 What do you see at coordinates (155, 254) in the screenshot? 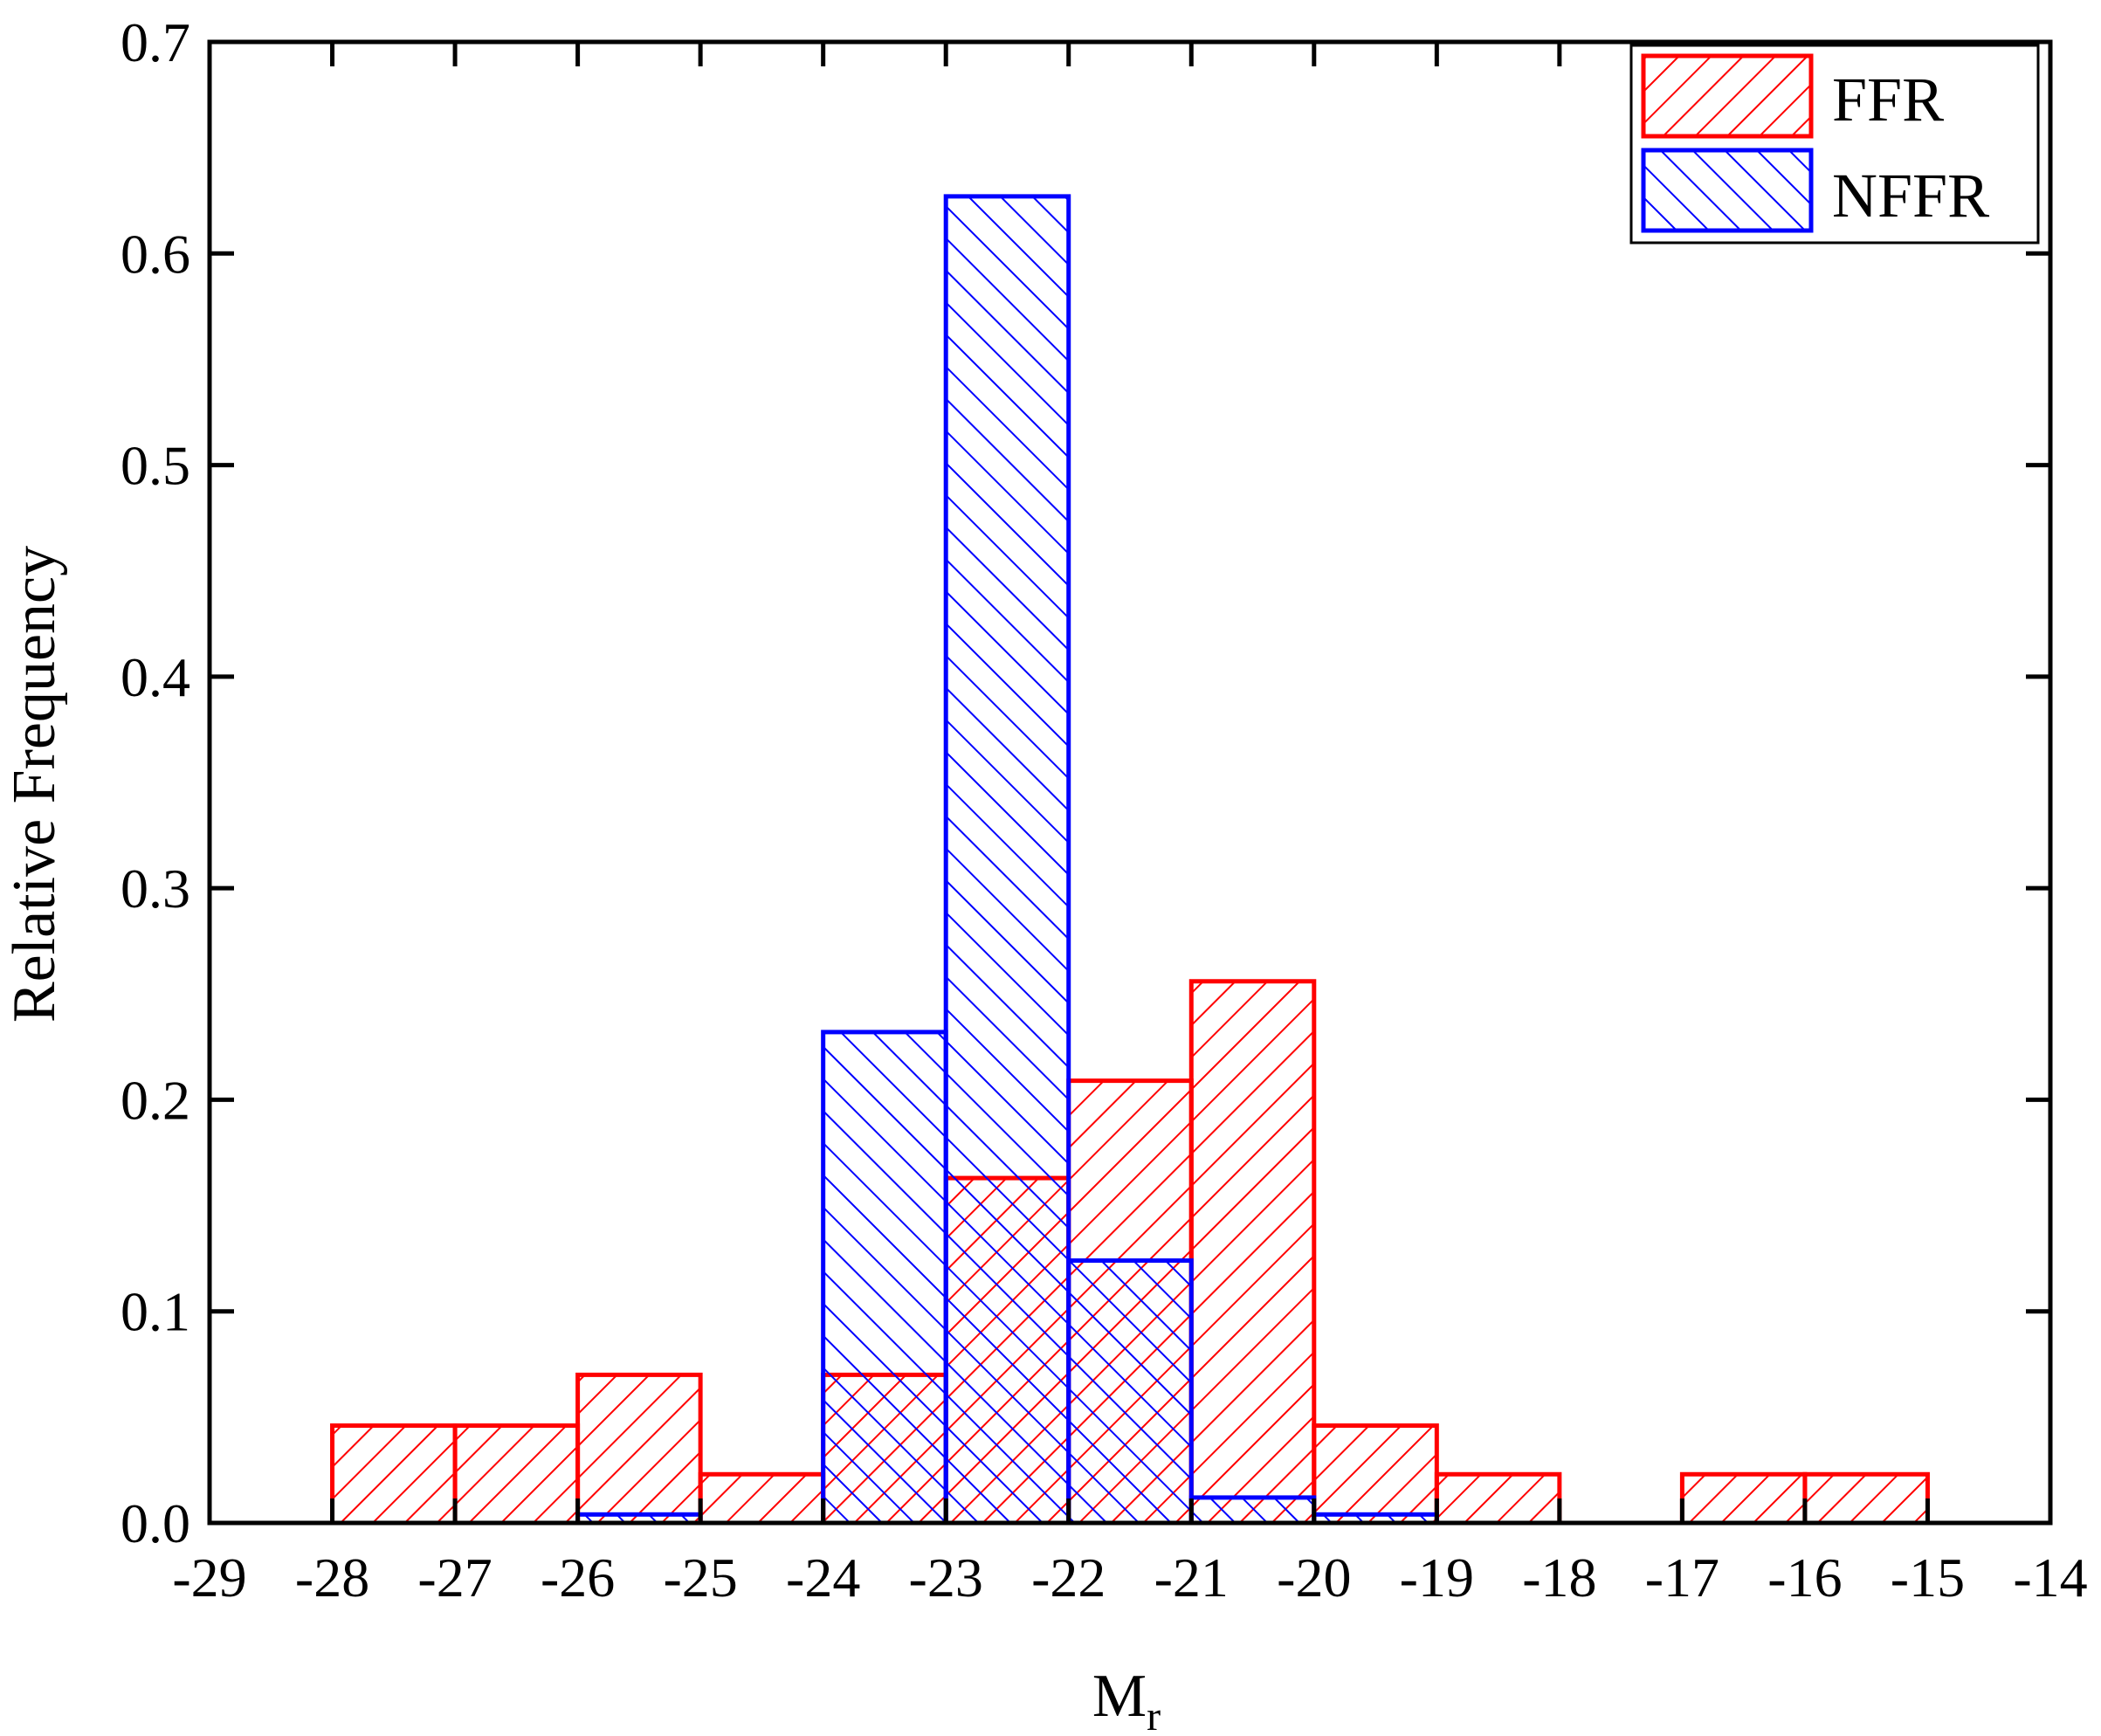
I see `y-tick-label-6: 0.6` at bounding box center [155, 254].